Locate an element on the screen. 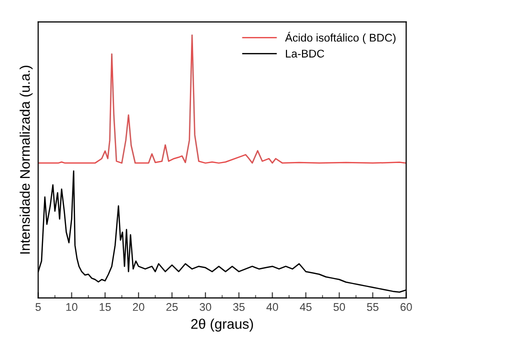  x-axis-title: 2θ (graus) is located at coordinates (222, 325).